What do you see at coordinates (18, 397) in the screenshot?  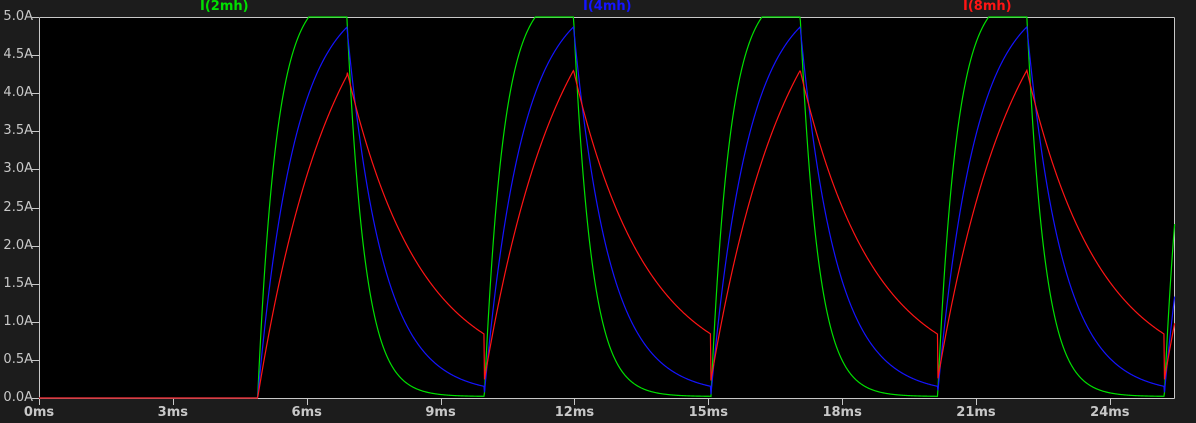 I see `y-tick-label: 0.0A` at bounding box center [18, 397].